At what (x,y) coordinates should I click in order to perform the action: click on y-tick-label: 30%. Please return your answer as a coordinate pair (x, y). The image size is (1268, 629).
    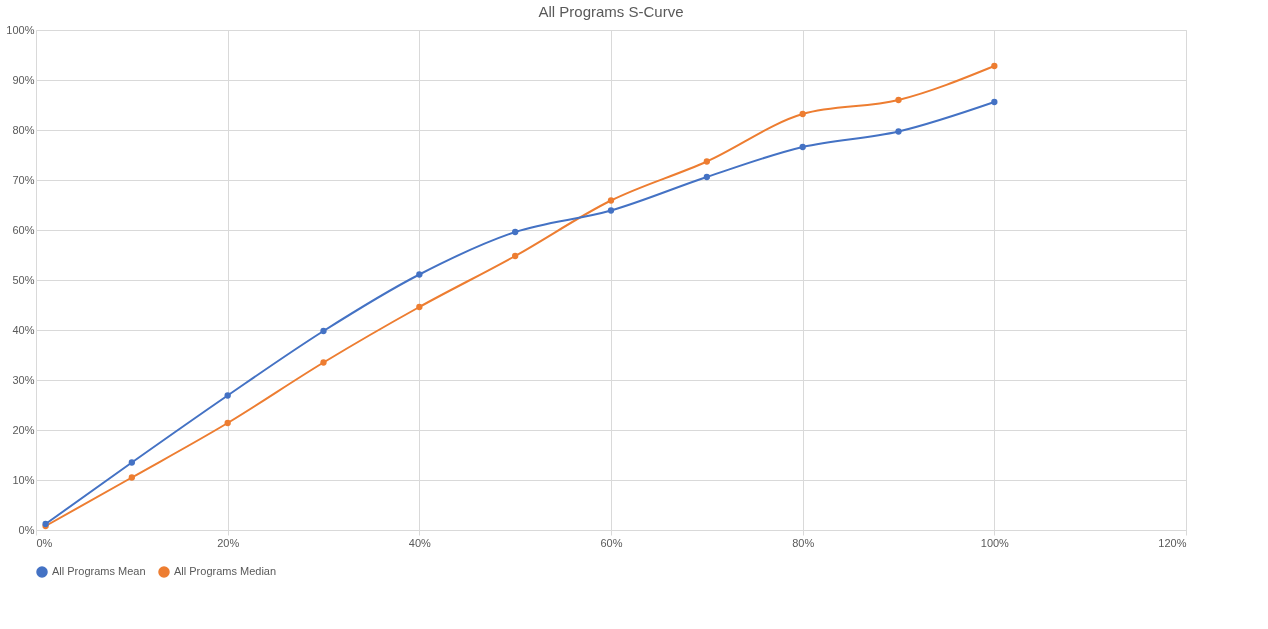
    Looking at the image, I should click on (23, 379).